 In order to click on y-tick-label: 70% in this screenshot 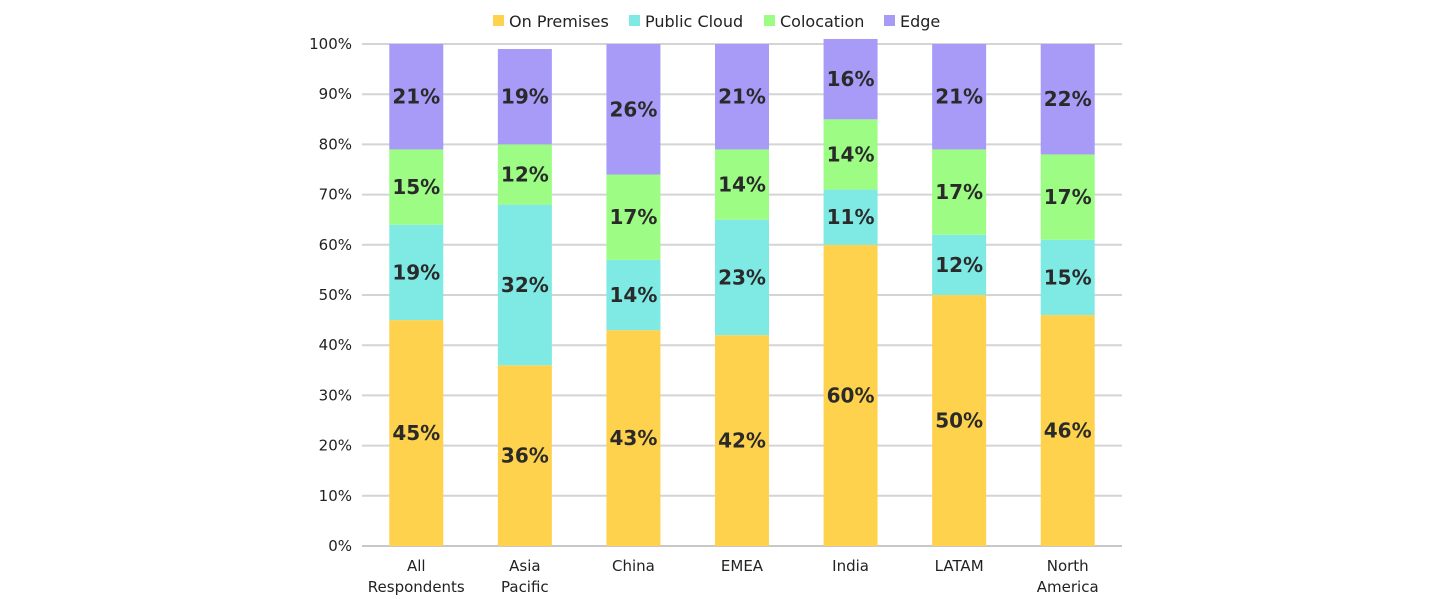, I will do `click(335, 195)`.